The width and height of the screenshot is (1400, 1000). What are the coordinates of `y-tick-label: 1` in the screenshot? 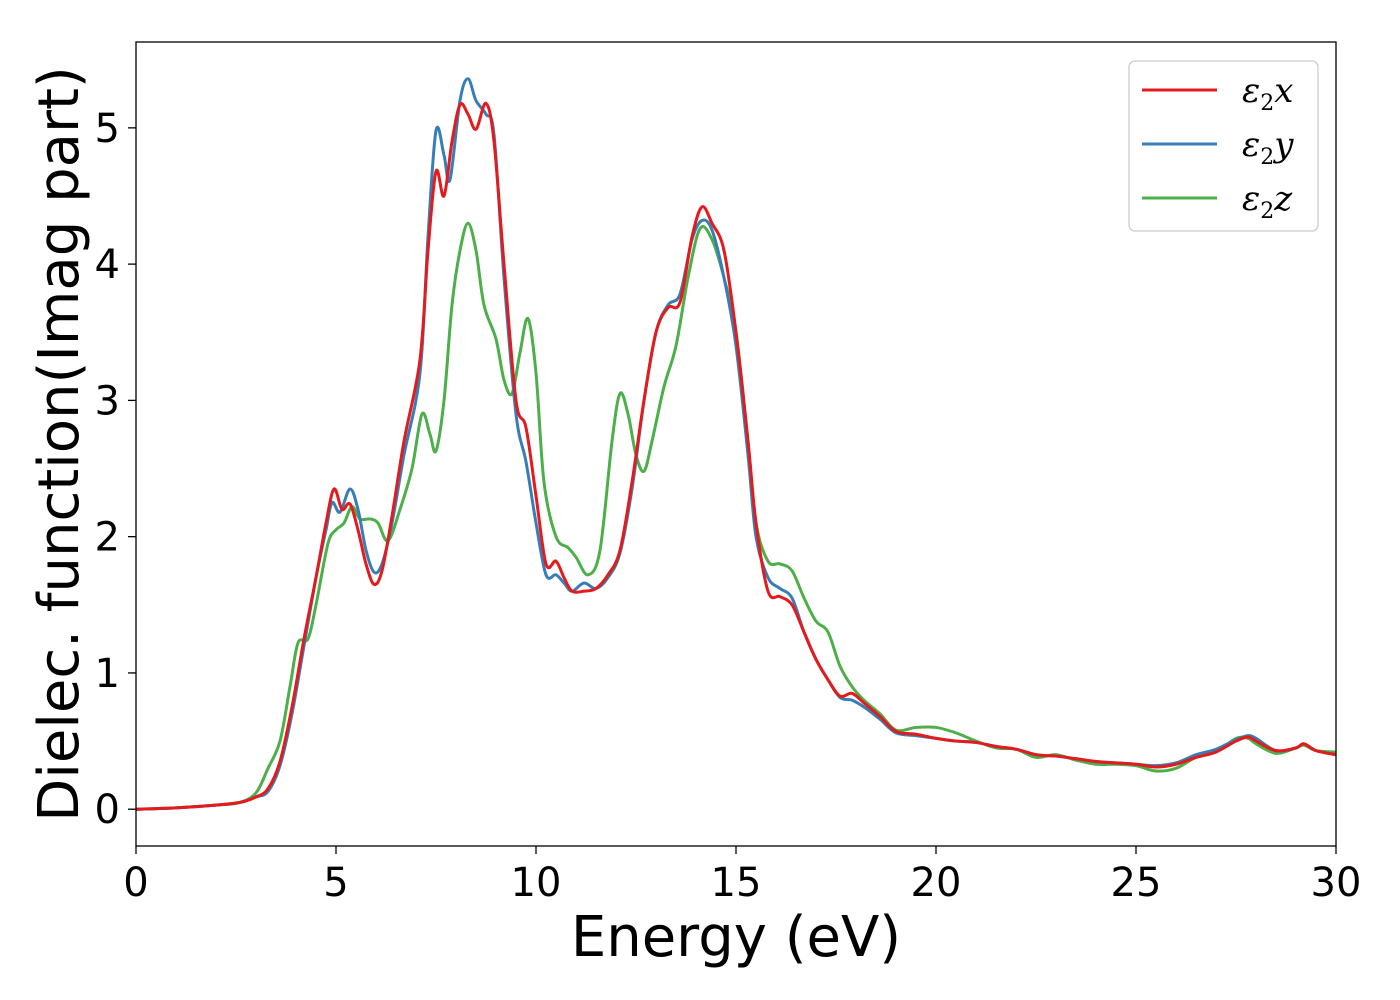 It's located at (107, 674).